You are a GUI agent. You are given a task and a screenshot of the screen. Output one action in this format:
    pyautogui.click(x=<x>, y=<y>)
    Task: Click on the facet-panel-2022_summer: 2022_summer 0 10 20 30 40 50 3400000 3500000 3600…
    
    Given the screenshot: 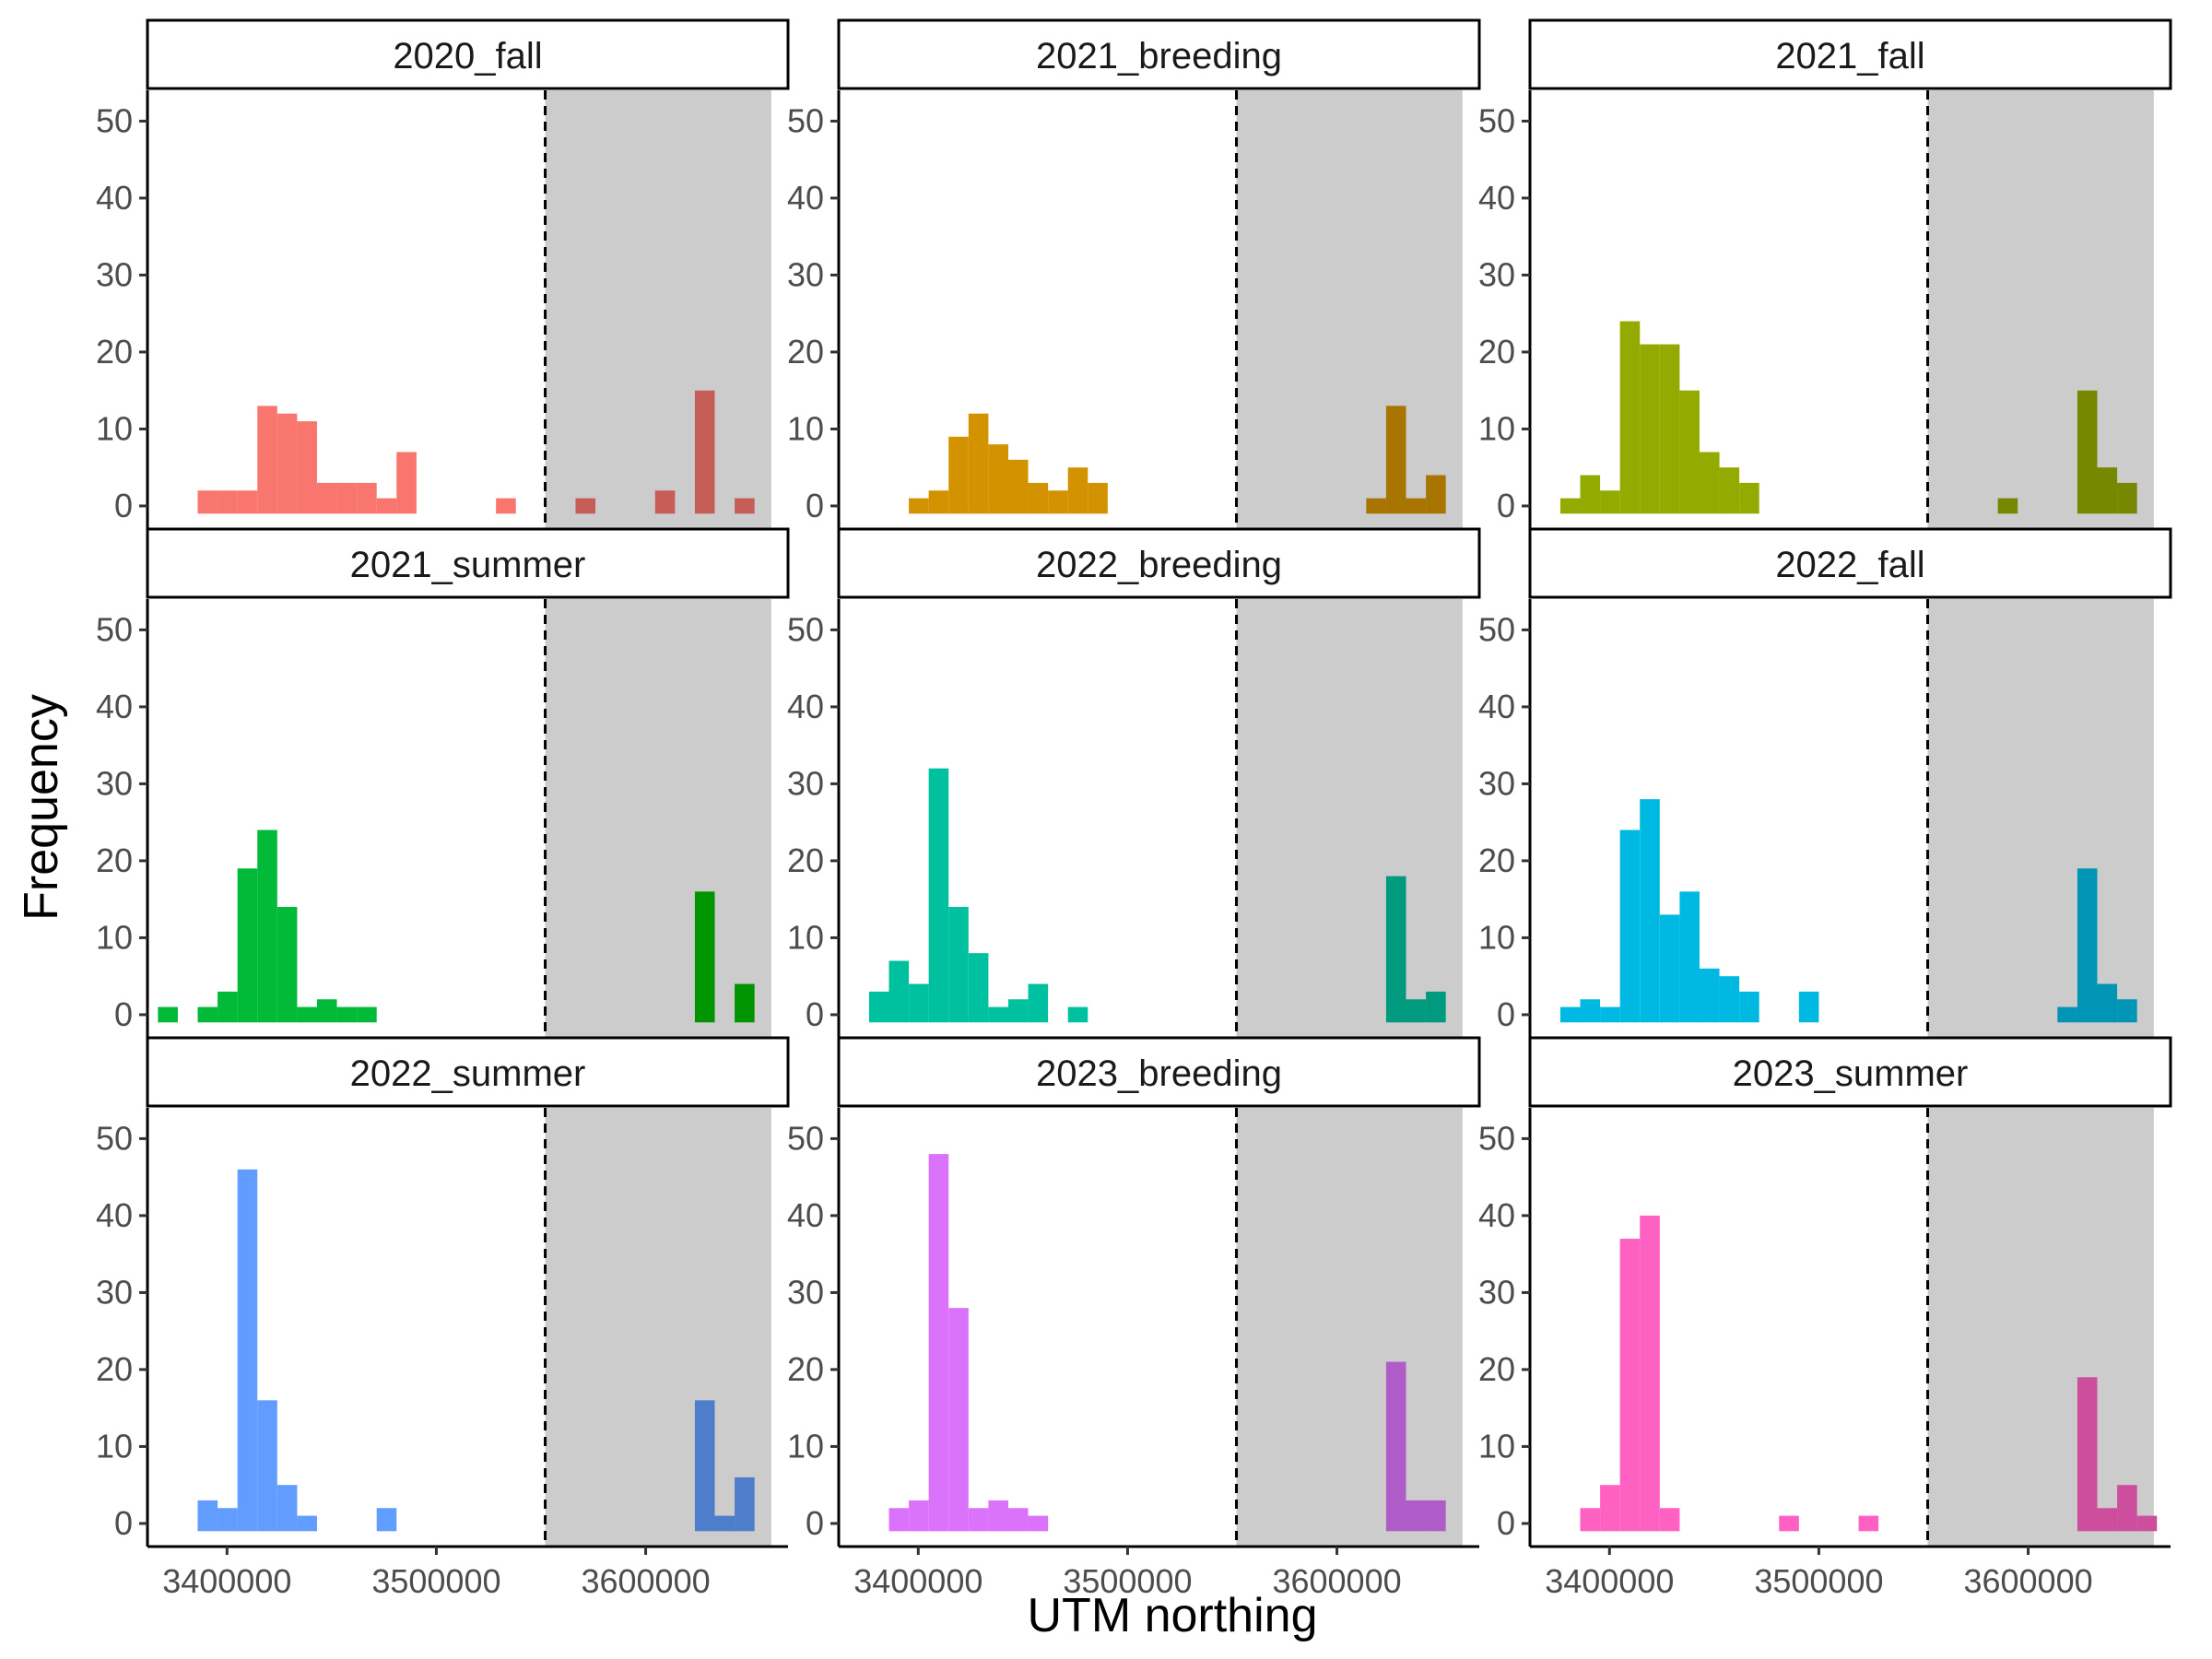 What is the action you would take?
    pyautogui.click(x=443, y=1318)
    